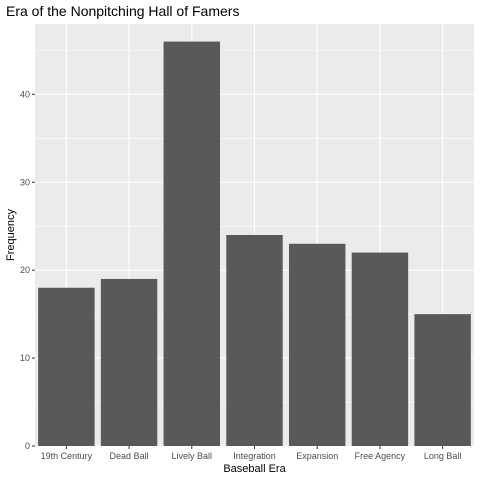 The image size is (480, 480). What do you see at coordinates (254, 469) in the screenshot?
I see `x-axis-title: Baseball Era` at bounding box center [254, 469].